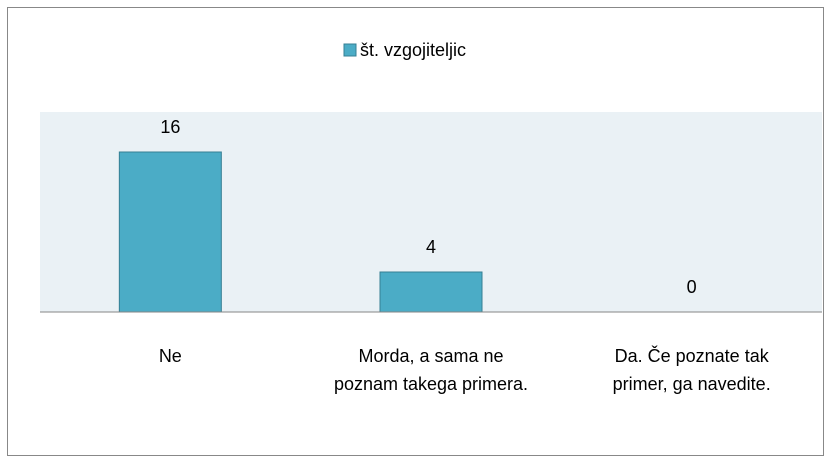 Image resolution: width=829 pixels, height=462 pixels. I want to click on legend-swatch, so click(350, 50).